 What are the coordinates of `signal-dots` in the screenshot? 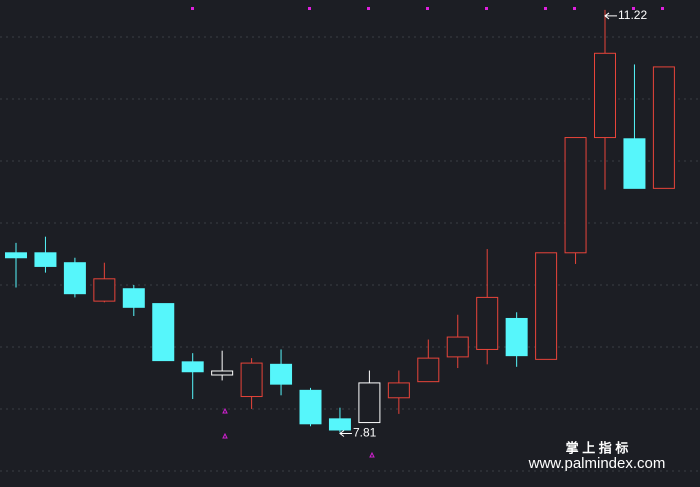 It's located at (427, 8).